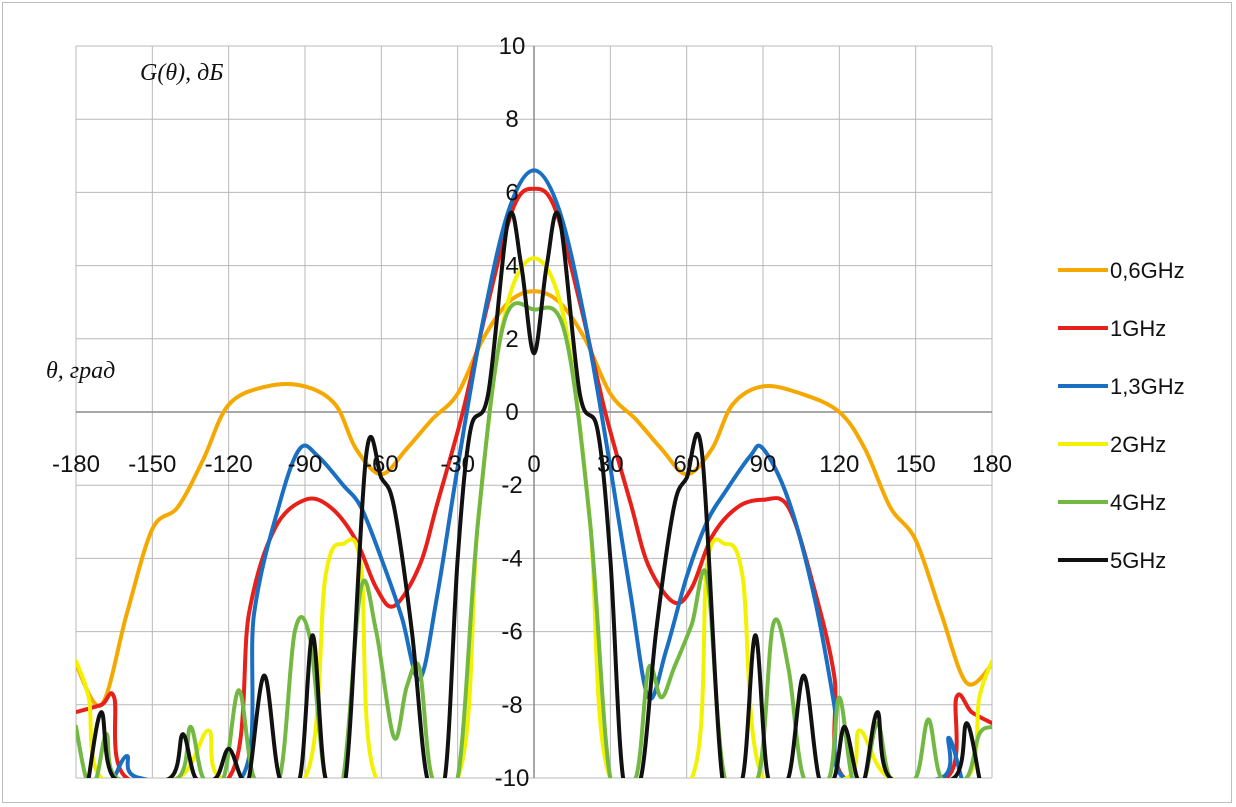 This screenshot has width=1236, height=807. Describe the element at coordinates (1147, 270) in the screenshot. I see `legend-label-0-6ghz: 0,6GHz` at that location.